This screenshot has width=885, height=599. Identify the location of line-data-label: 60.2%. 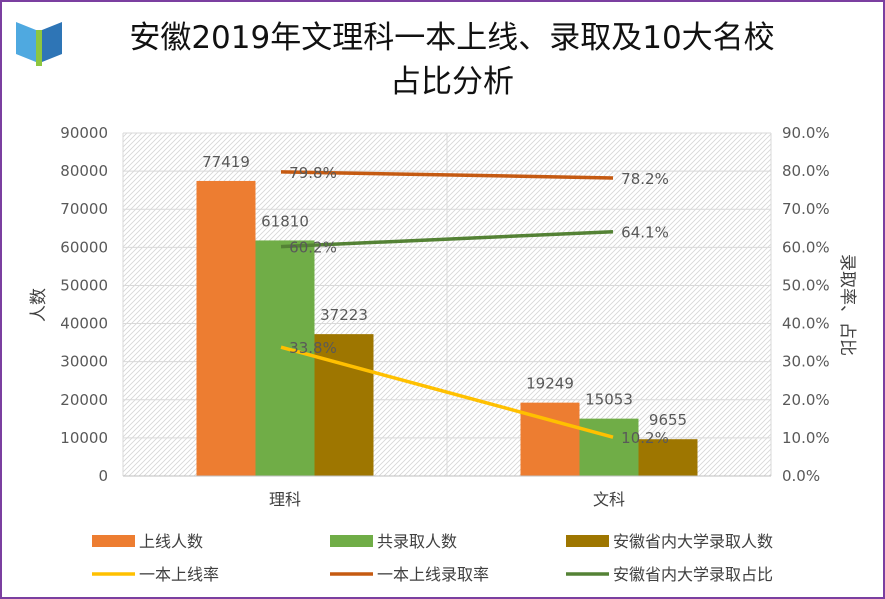
(313, 248).